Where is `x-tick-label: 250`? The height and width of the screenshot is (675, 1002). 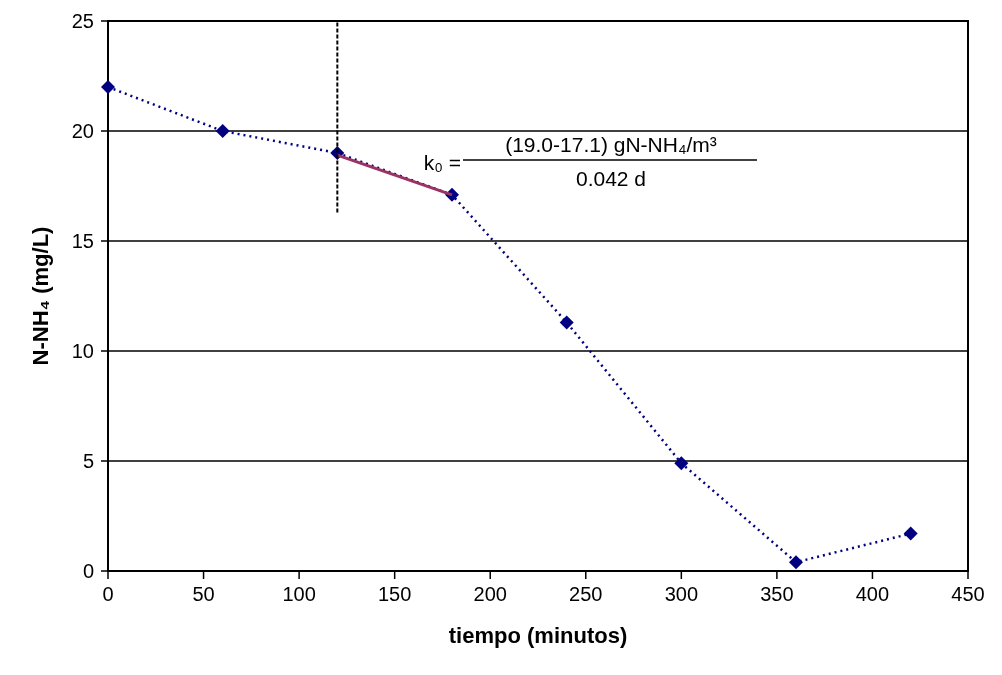 x-tick-label: 250 is located at coordinates (586, 594).